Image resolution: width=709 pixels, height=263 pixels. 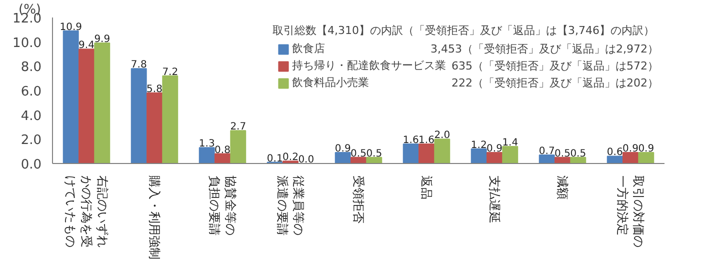 What do you see at coordinates (463, 30) in the screenshot?
I see `legend-title: 取引総数【4,310】の内訳（「受領拒否」及び「返品」は【3,746】の内訳）` at bounding box center [463, 30].